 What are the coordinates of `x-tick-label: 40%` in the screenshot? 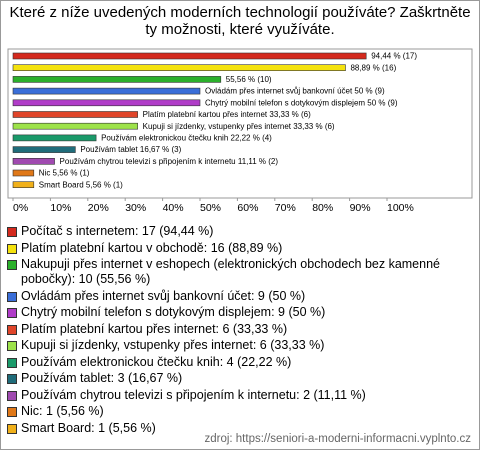 It's located at (173, 208).